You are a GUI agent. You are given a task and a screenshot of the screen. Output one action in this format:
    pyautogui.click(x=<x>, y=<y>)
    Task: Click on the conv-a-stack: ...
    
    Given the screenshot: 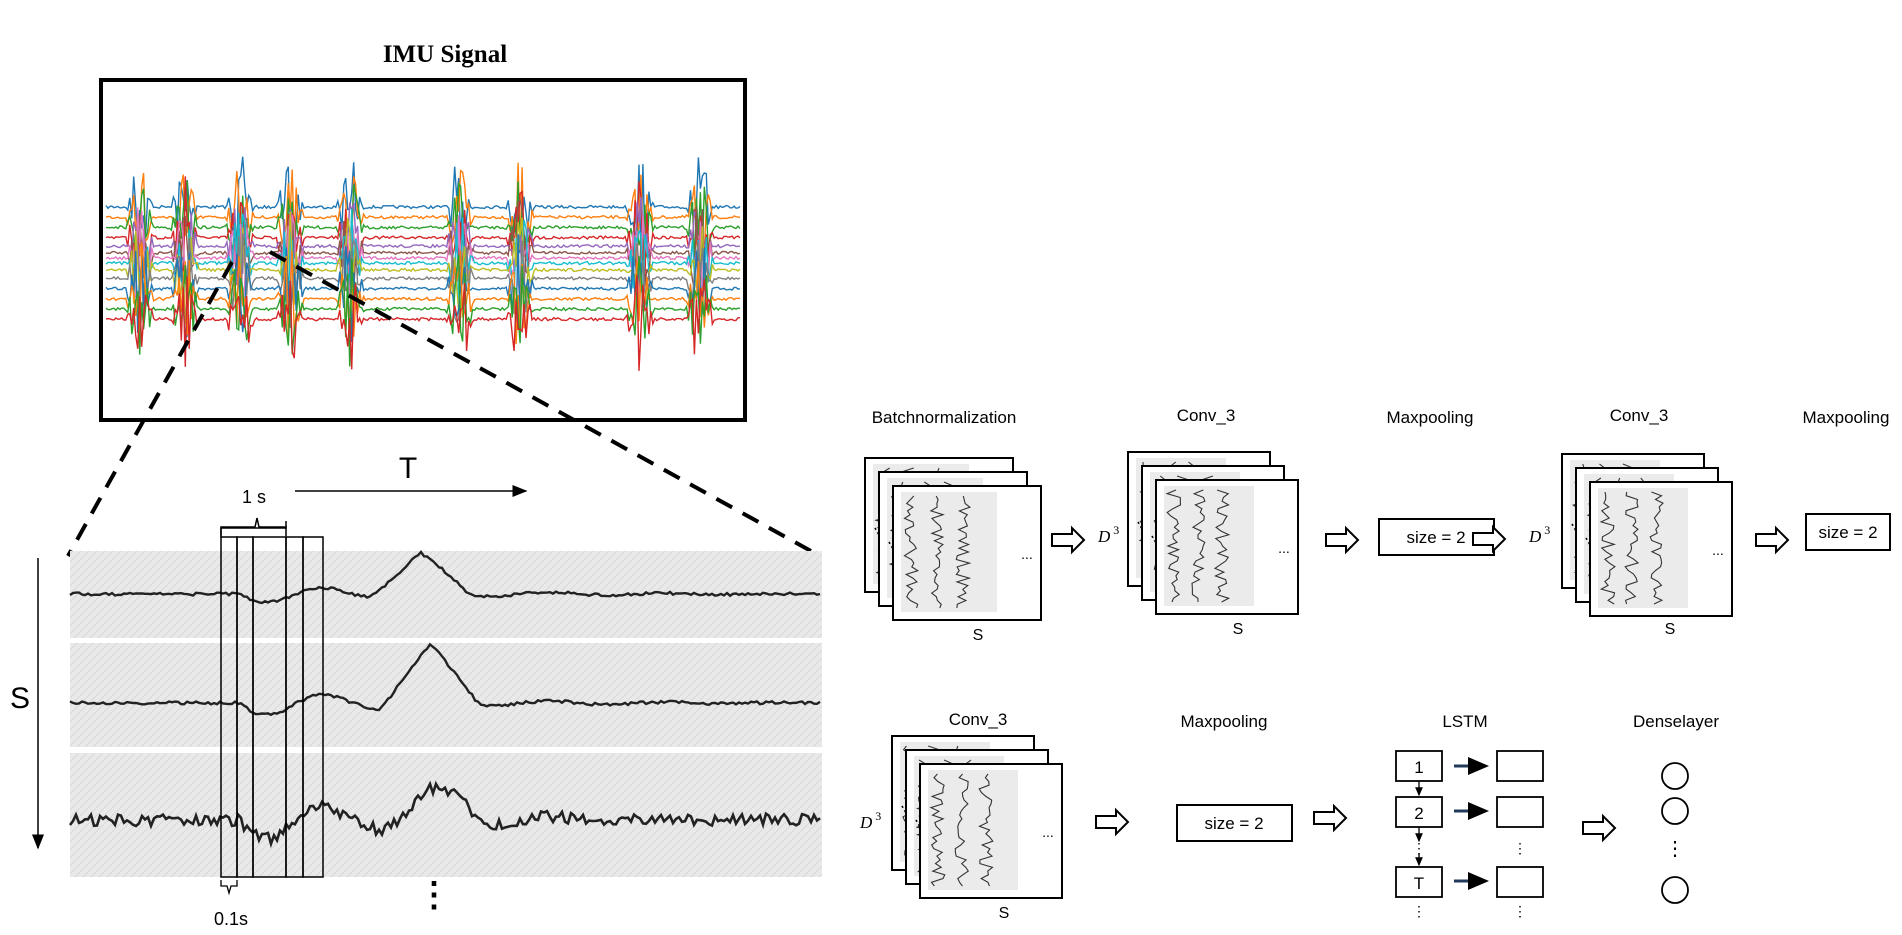 What is the action you would take?
    pyautogui.click(x=1213, y=533)
    